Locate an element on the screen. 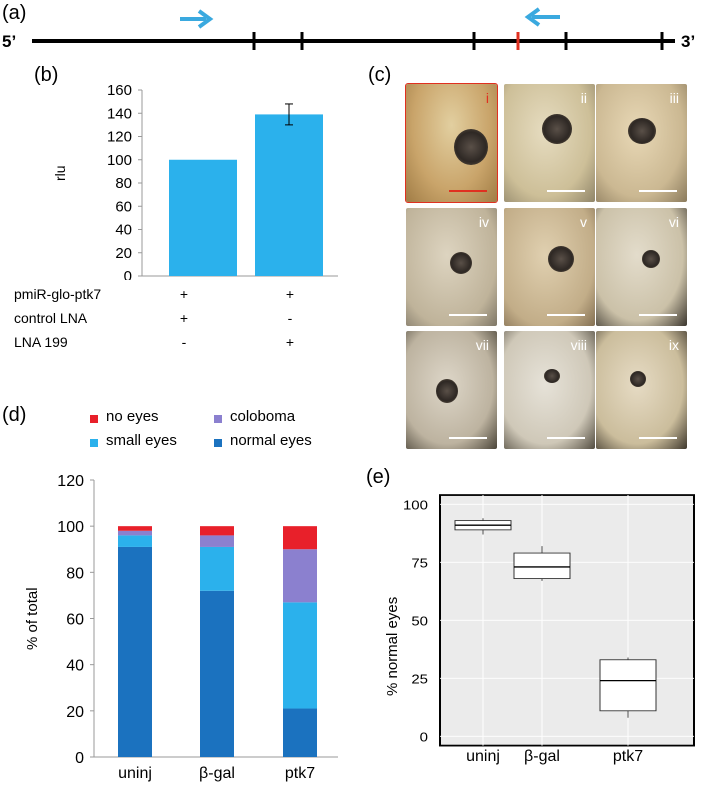 Image resolution: width=704 pixels, height=785 pixels. photo-label: viii is located at coordinates (578, 345).